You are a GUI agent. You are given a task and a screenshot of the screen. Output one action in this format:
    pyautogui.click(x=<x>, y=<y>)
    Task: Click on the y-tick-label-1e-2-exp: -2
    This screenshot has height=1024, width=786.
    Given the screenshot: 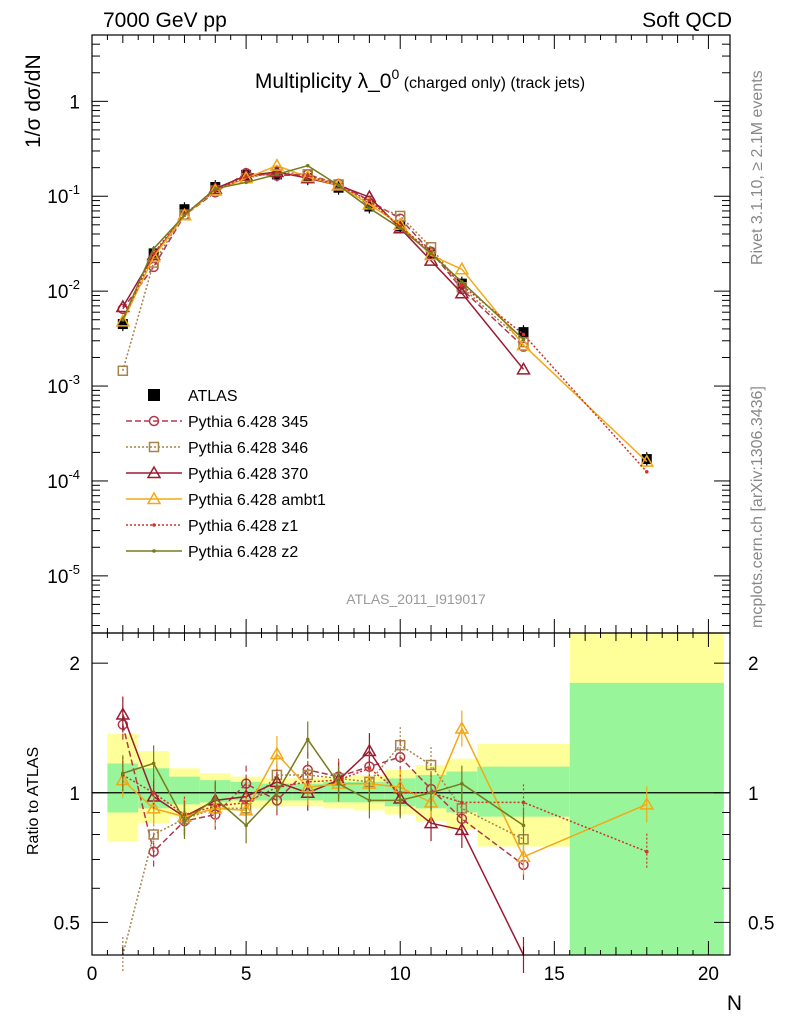 What is the action you would take?
    pyautogui.click(x=74, y=284)
    